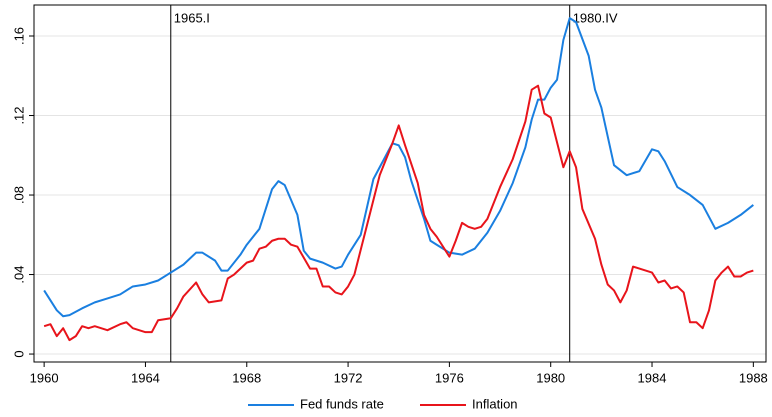  What do you see at coordinates (342, 403) in the screenshot?
I see `legend-label: Fed funds rate` at bounding box center [342, 403].